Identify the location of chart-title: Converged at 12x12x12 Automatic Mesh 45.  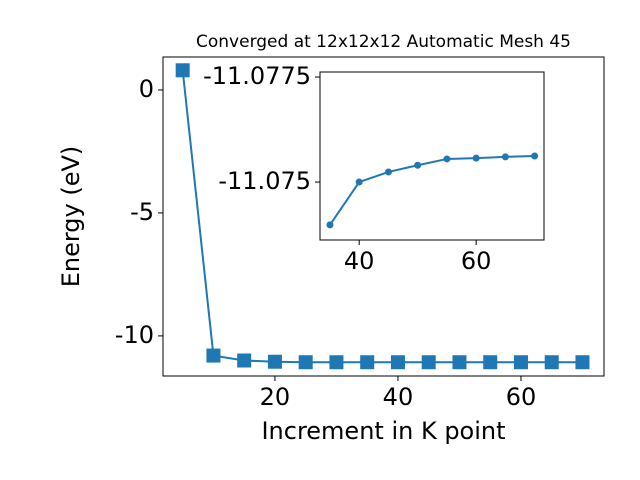
(383, 42).